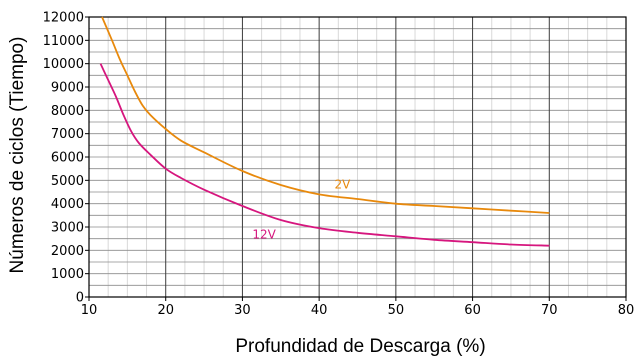  I want to click on x-tick-label: 70, so click(549, 310).